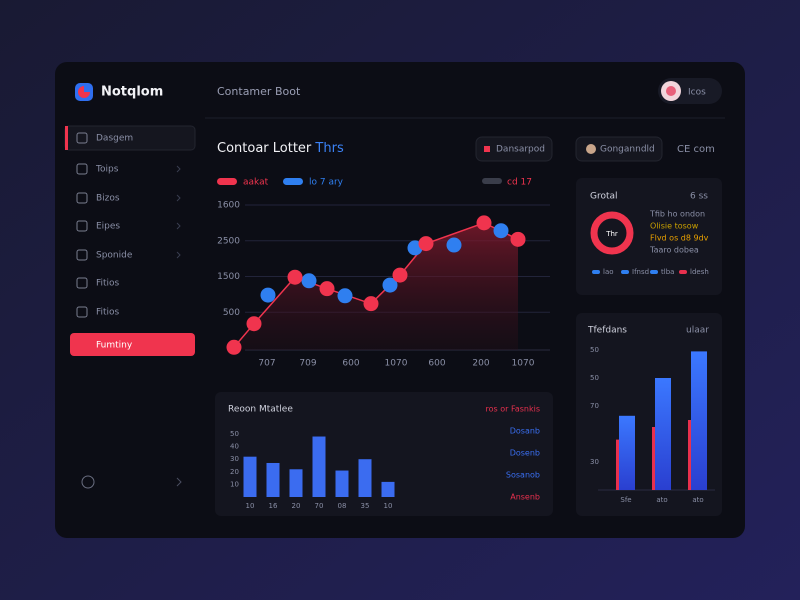  I want to click on collapse-icon, so click(179, 482).